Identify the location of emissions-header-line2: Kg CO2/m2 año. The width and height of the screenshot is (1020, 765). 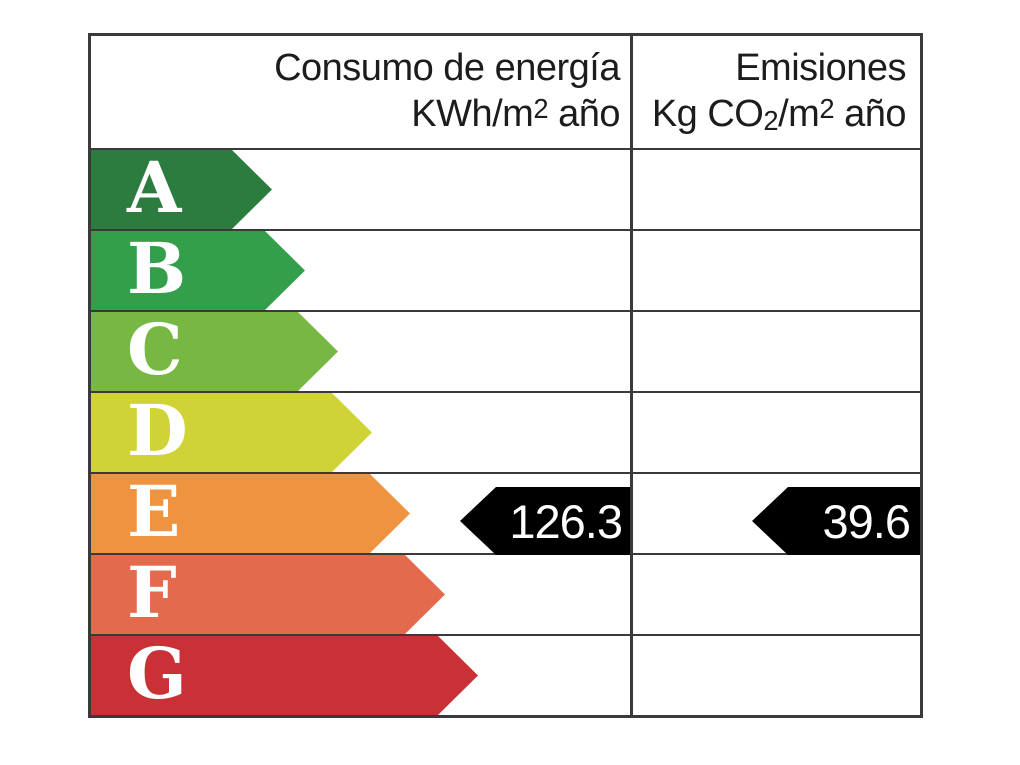
(779, 114).